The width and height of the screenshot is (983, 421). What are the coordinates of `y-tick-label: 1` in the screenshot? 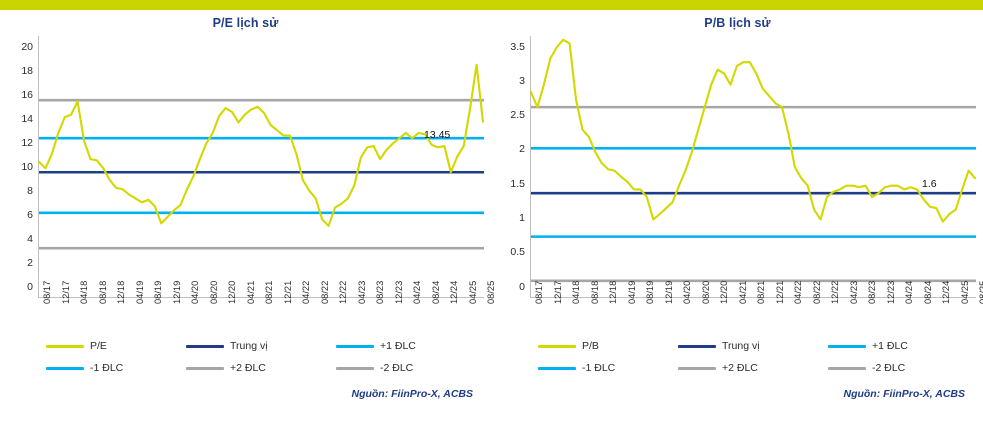 It's located at (522, 218).